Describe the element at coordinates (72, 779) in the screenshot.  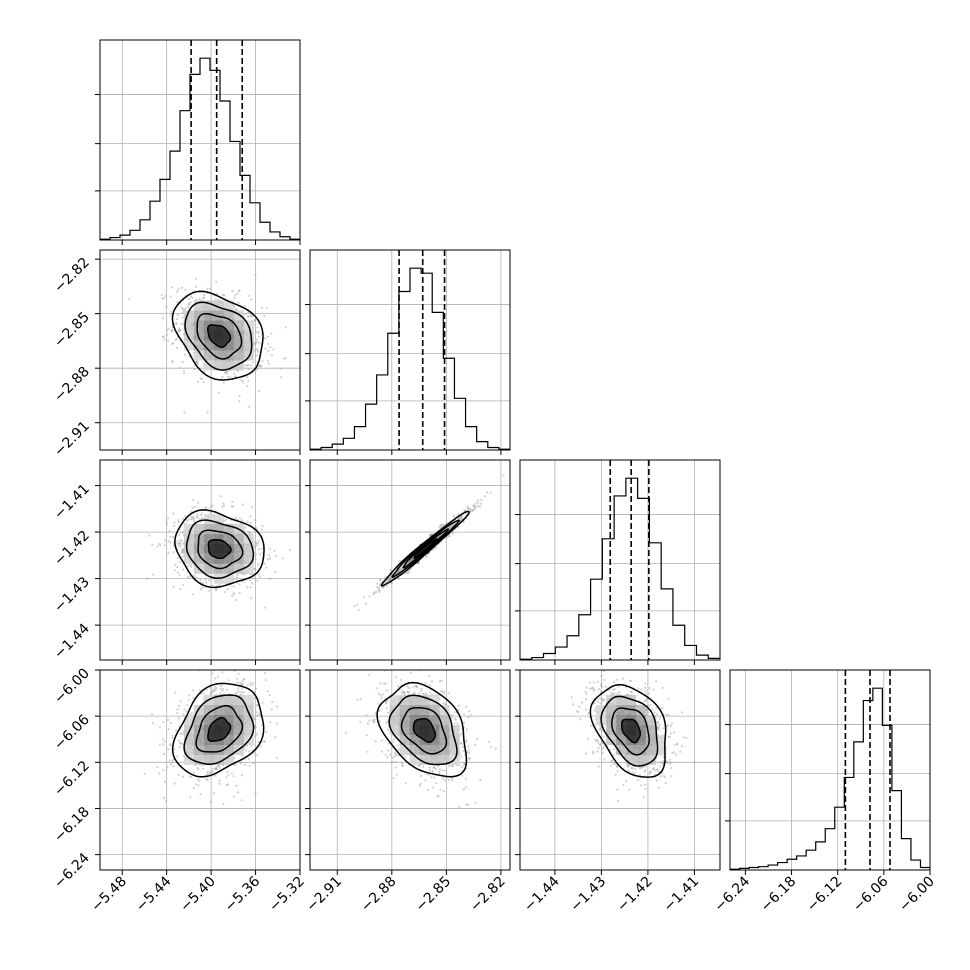
I see `y-tick-label: −6.12` at that location.